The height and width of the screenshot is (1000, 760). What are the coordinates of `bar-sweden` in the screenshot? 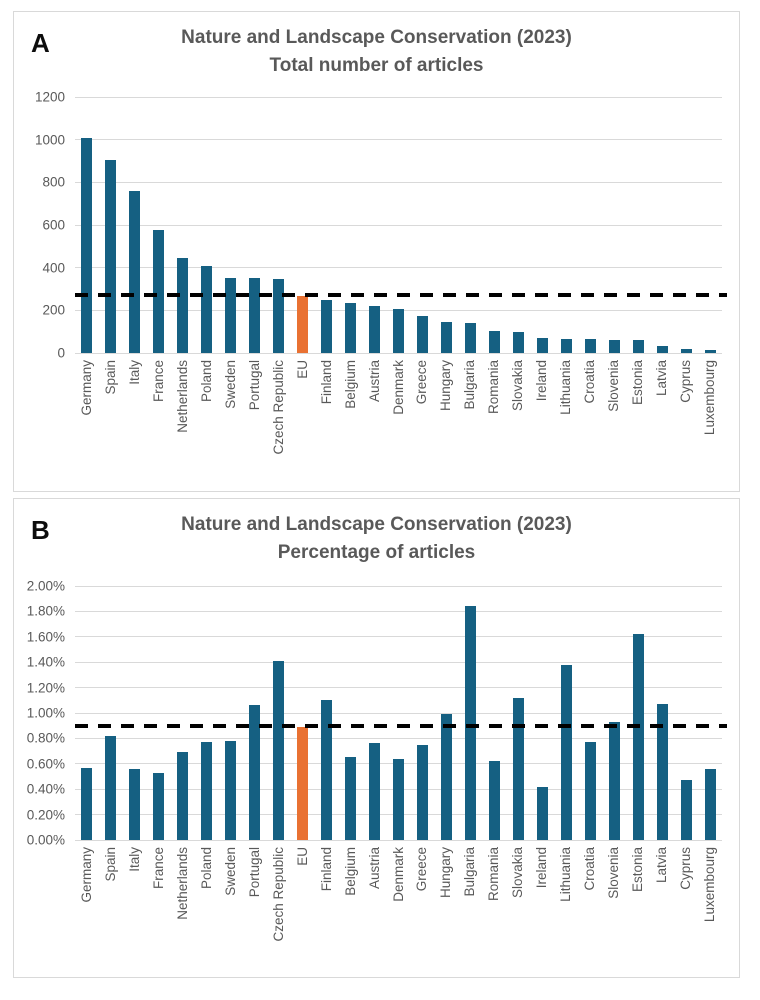 It's located at (231, 790).